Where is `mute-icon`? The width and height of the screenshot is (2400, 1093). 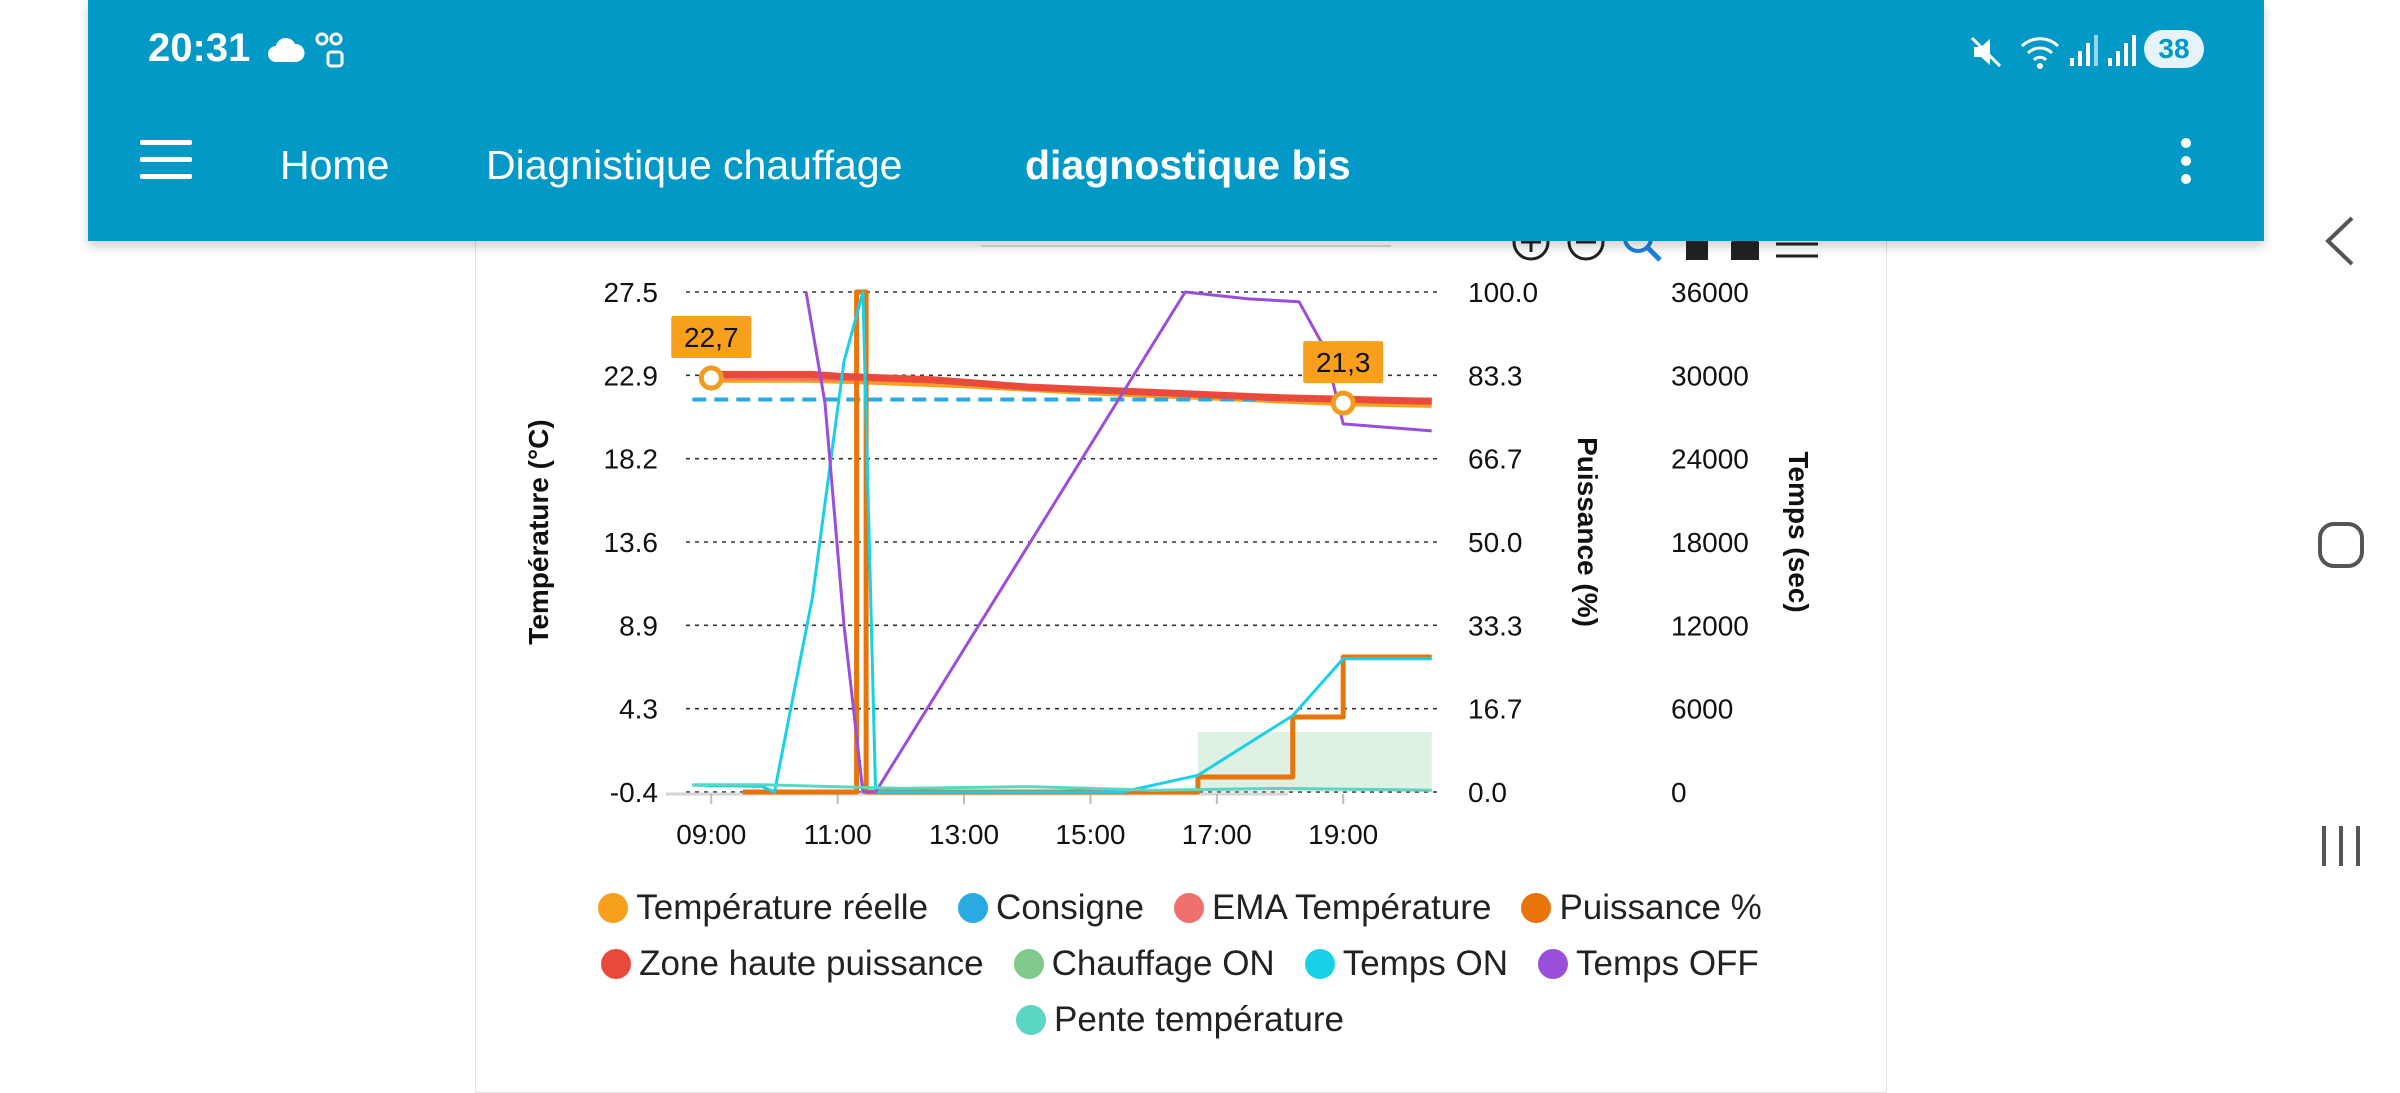
mute-icon is located at coordinates (1986, 52).